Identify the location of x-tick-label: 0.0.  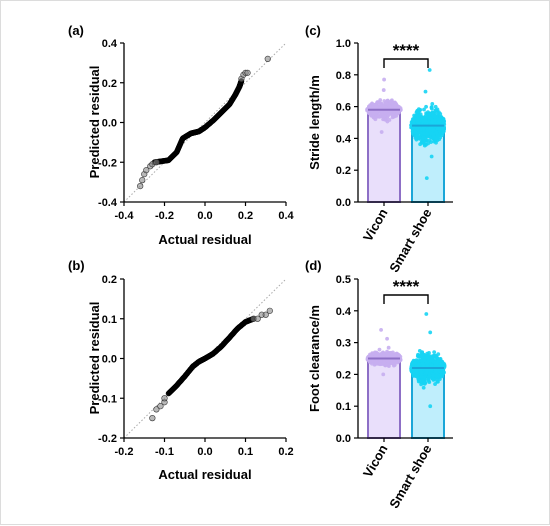
(204, 452).